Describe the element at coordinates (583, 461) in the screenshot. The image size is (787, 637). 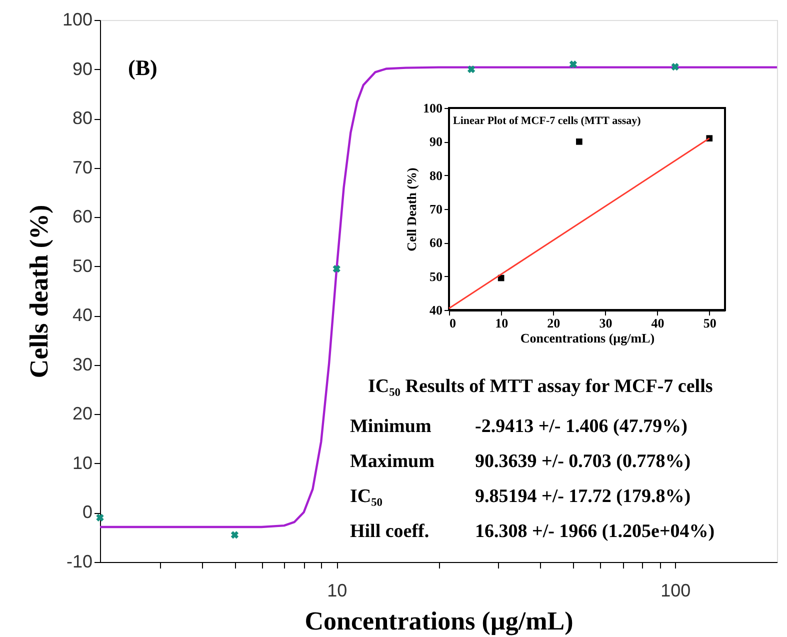
I see `annotation: 90.3639 +/- 0.703 (0.778%)` at that location.